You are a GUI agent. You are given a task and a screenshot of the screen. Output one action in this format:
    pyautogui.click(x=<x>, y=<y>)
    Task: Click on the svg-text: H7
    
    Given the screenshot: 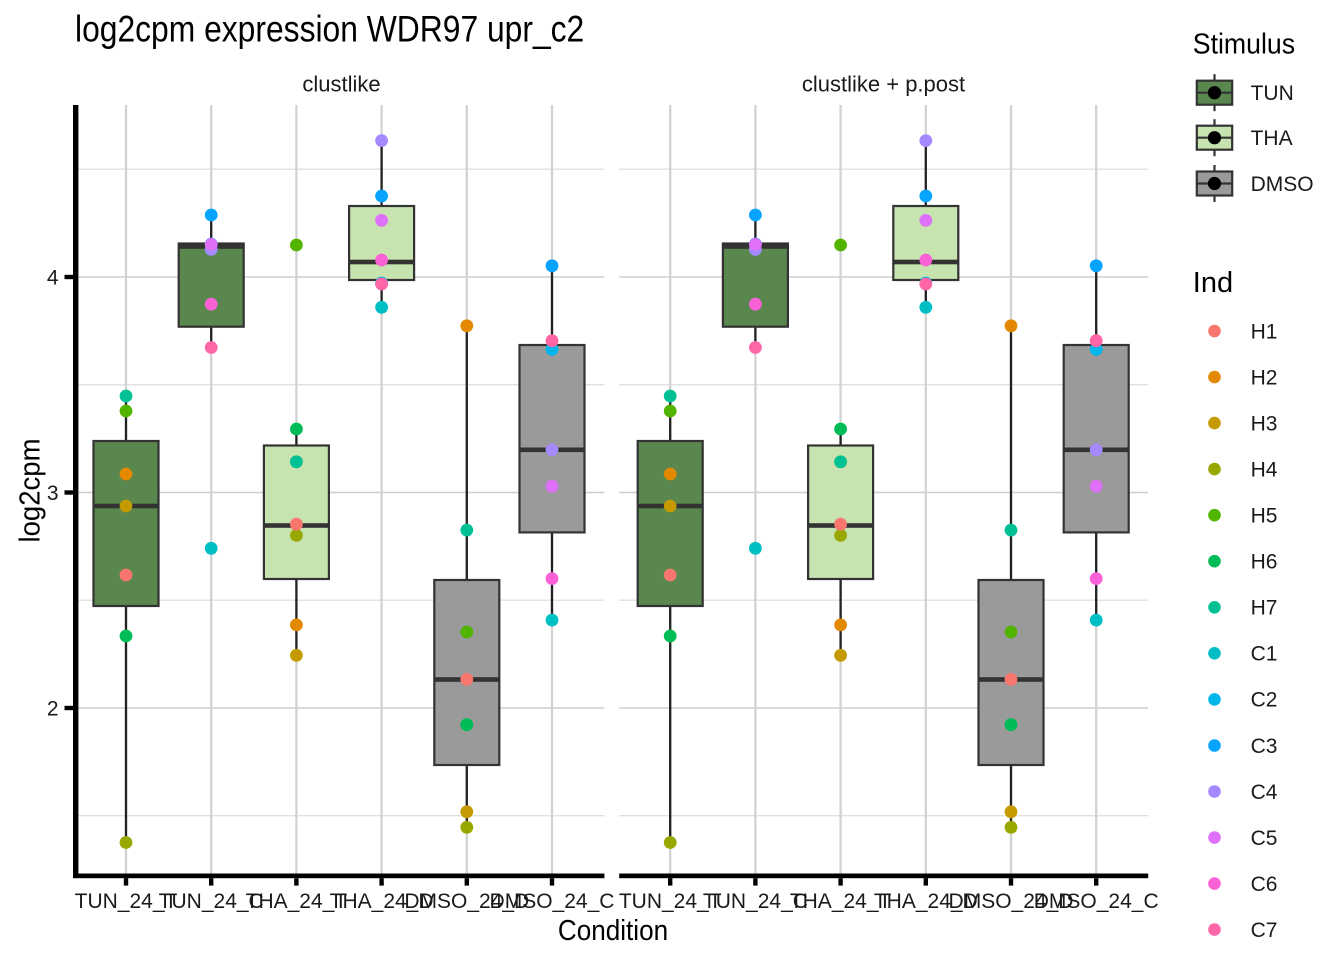 What is the action you would take?
    pyautogui.click(x=1264, y=608)
    